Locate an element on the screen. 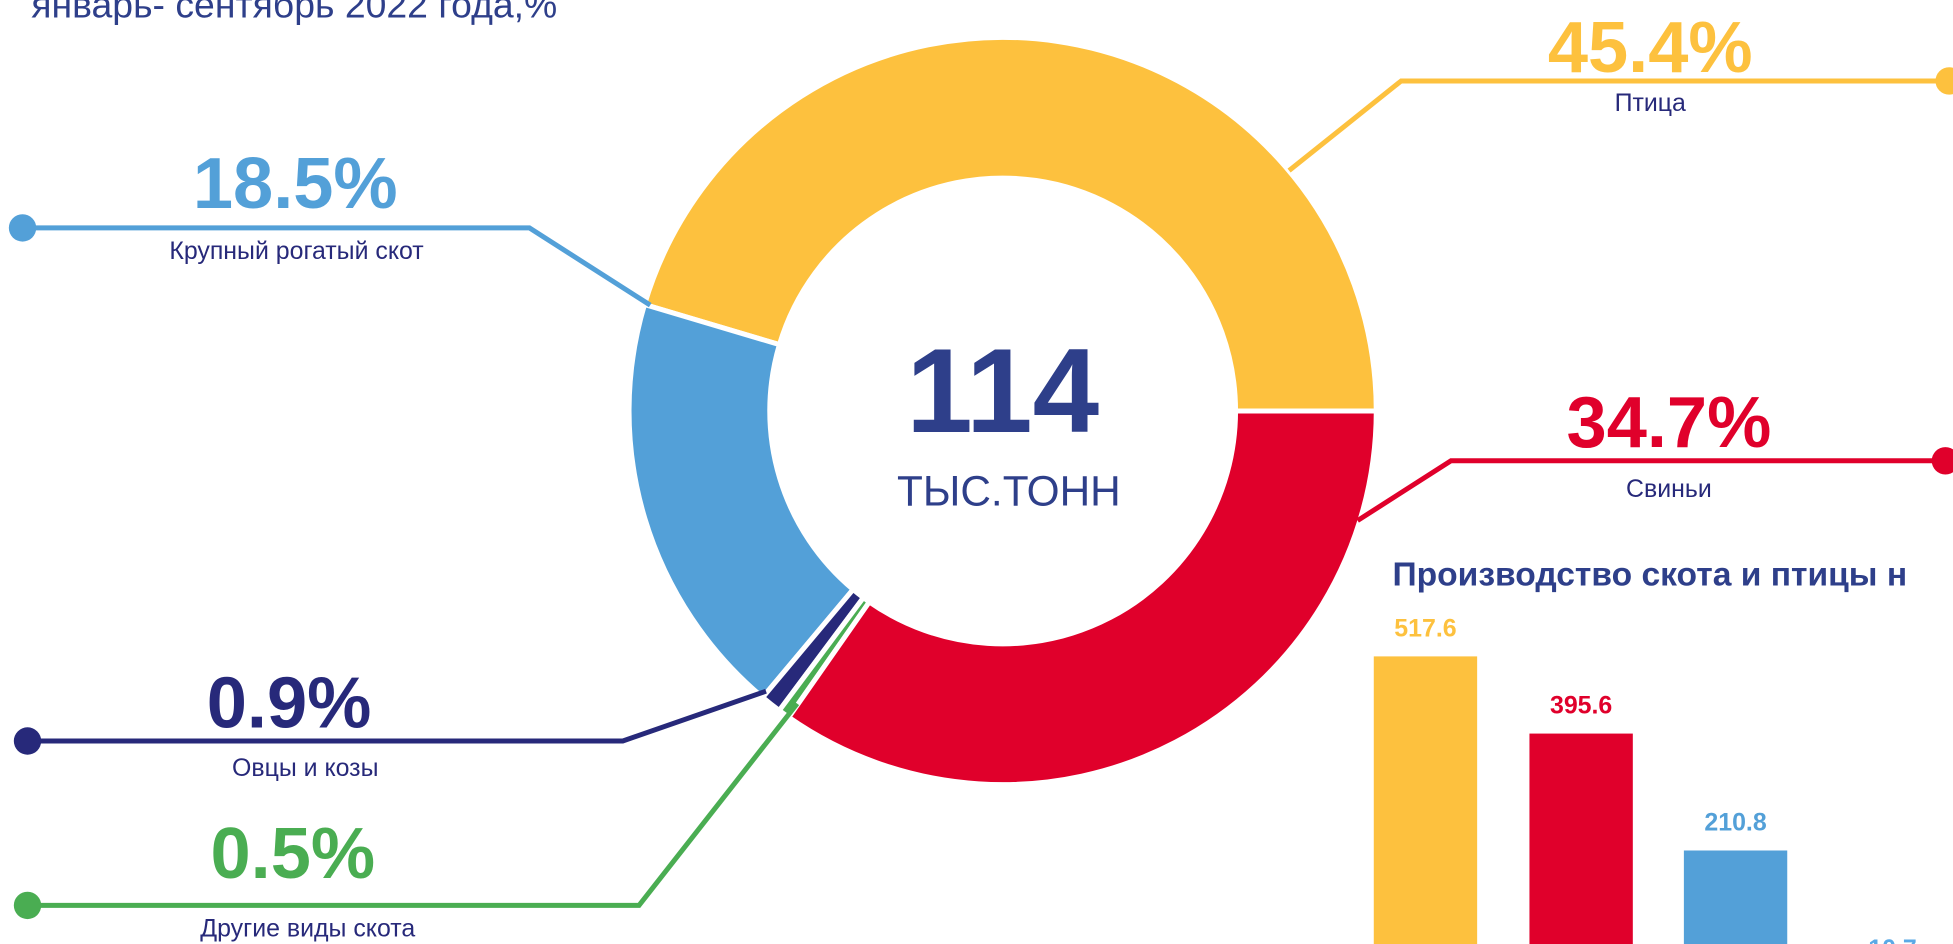  category-label: Другие виды скота is located at coordinates (307, 929).